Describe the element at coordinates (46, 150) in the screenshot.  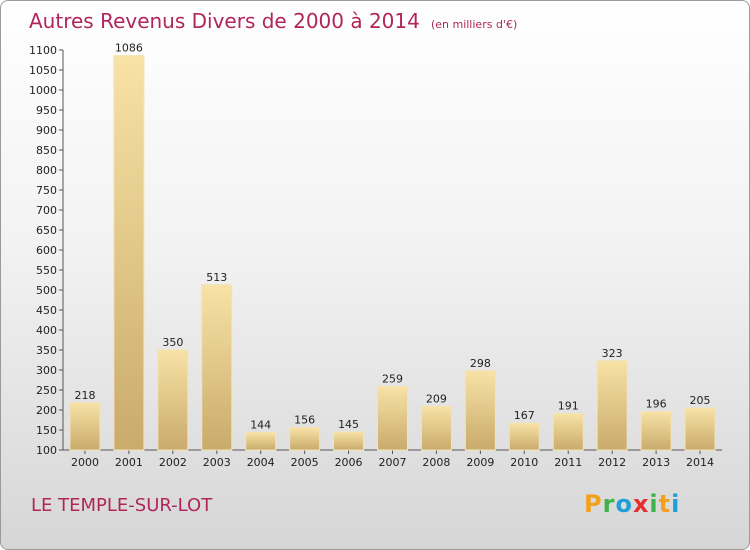
I see `y-tick-label: 850` at that location.